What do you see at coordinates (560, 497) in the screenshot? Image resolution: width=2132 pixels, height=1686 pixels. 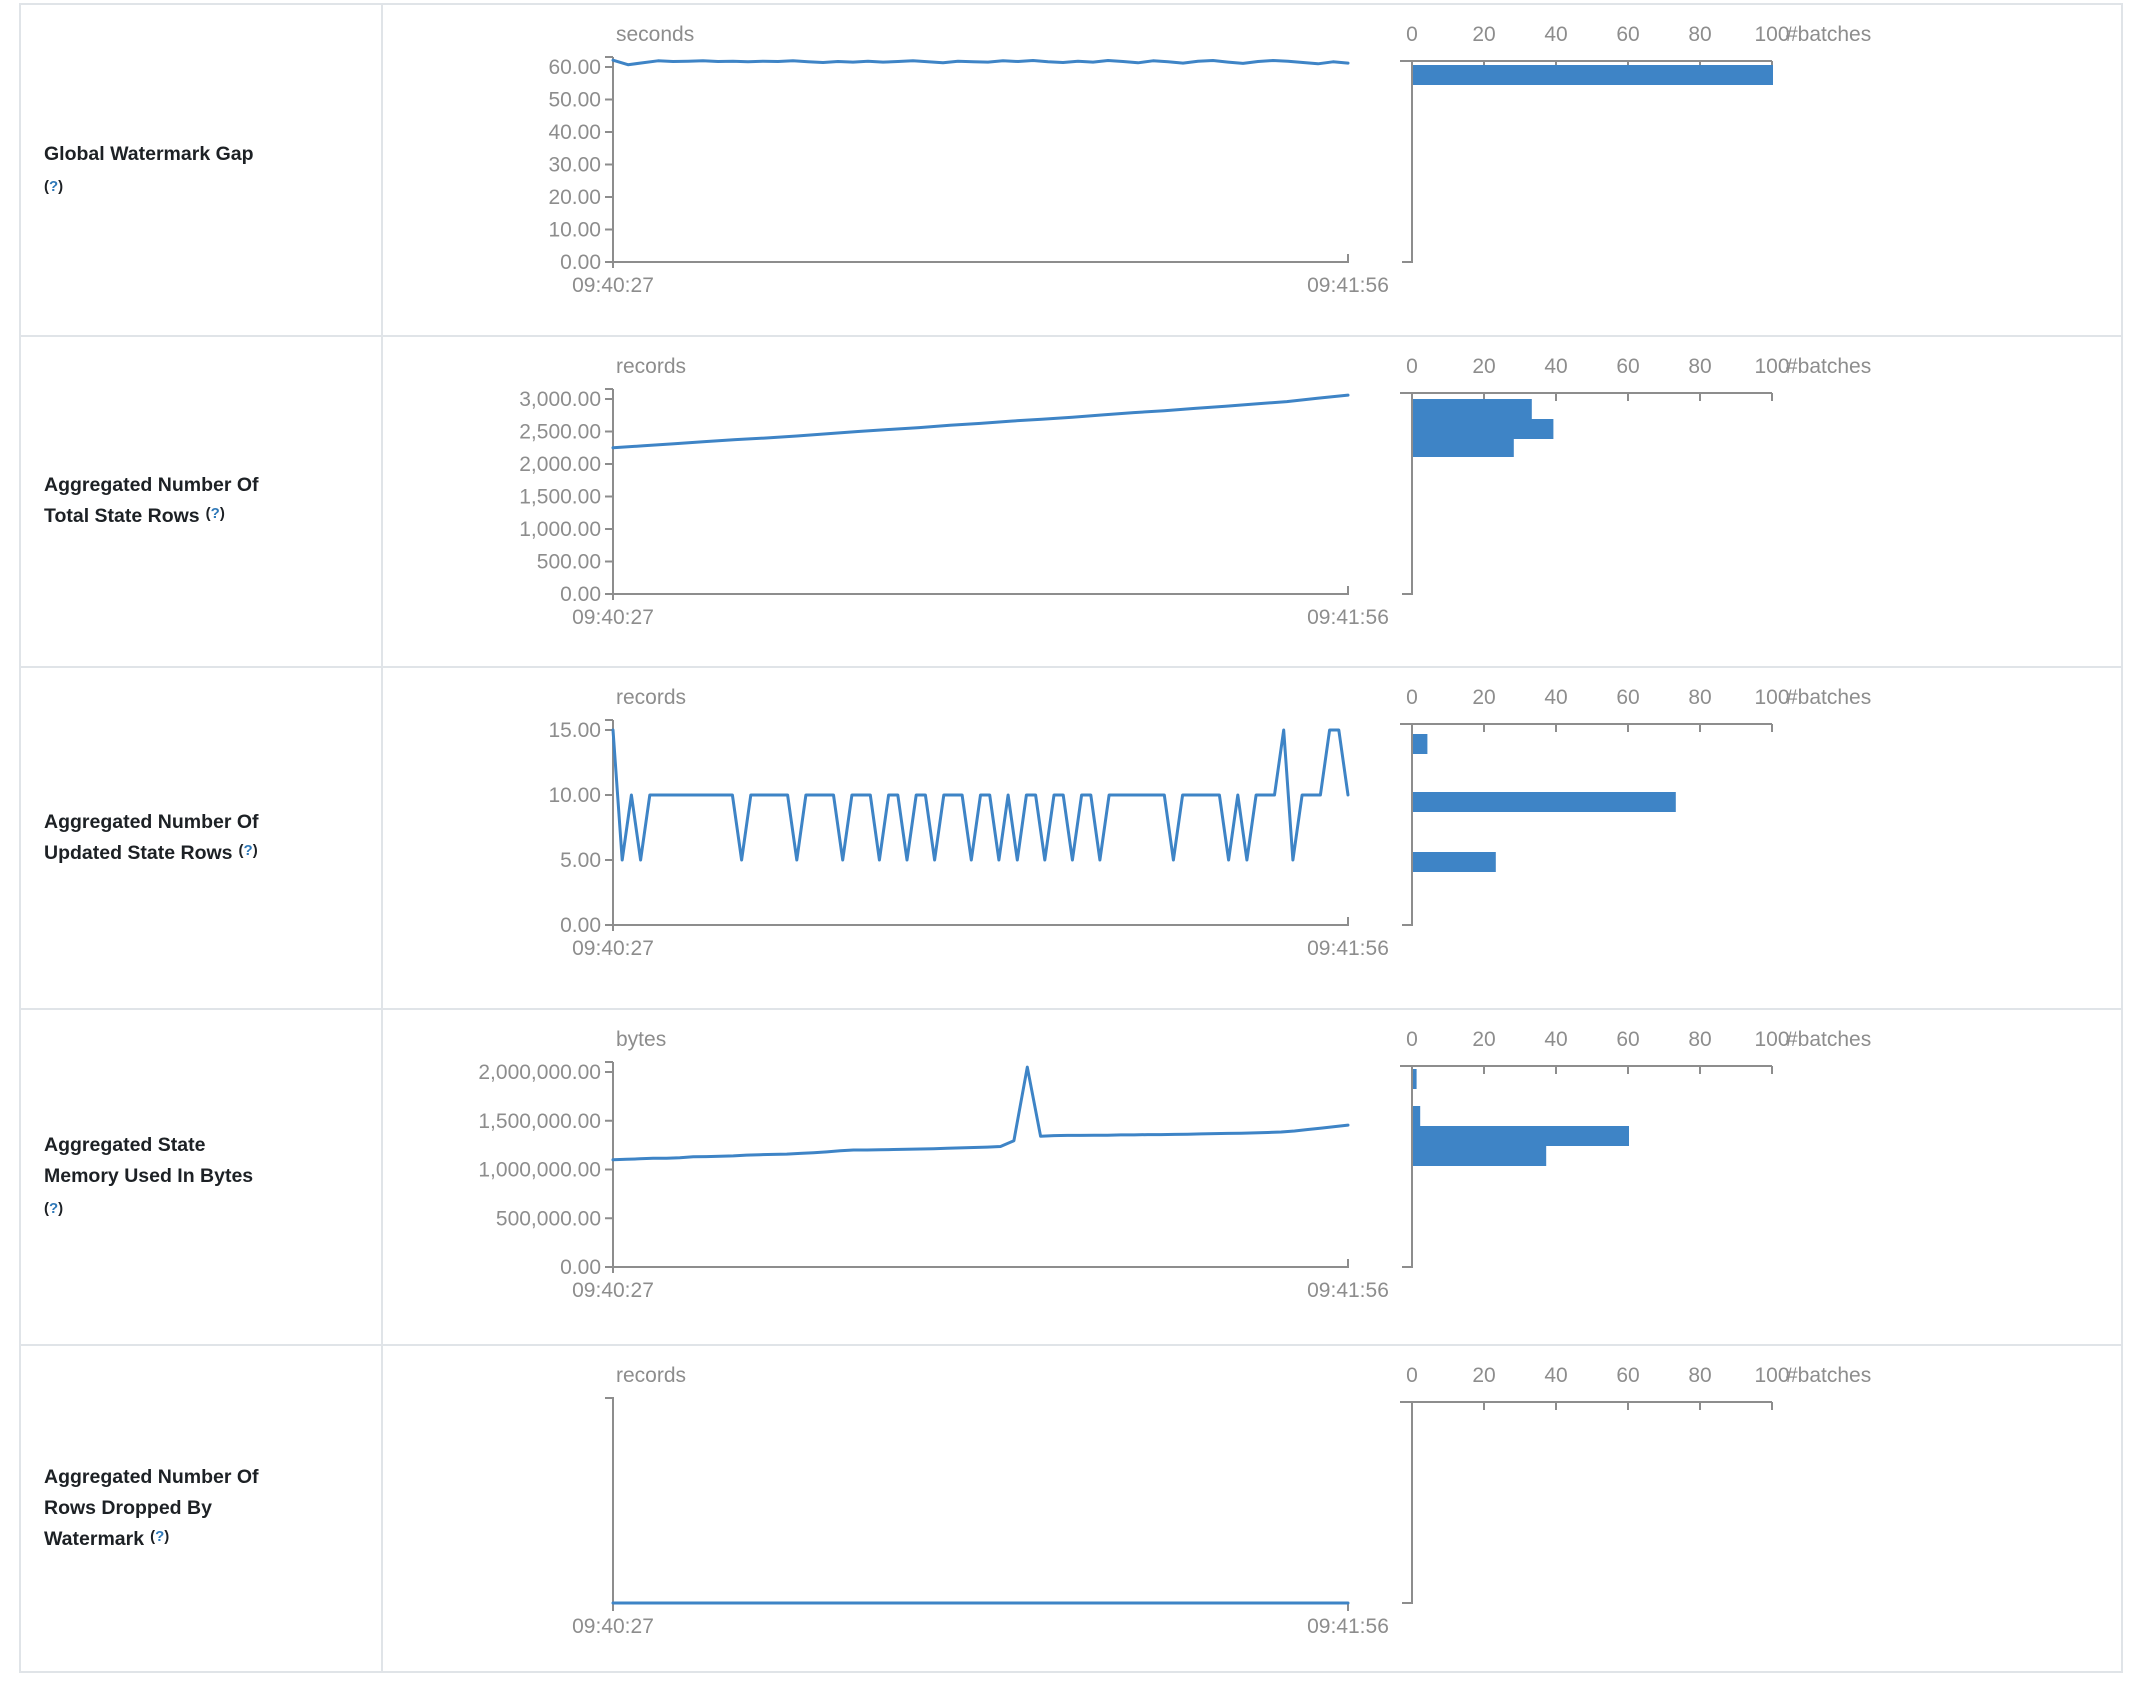 I see `y-tick-label: 1,500.00` at bounding box center [560, 497].